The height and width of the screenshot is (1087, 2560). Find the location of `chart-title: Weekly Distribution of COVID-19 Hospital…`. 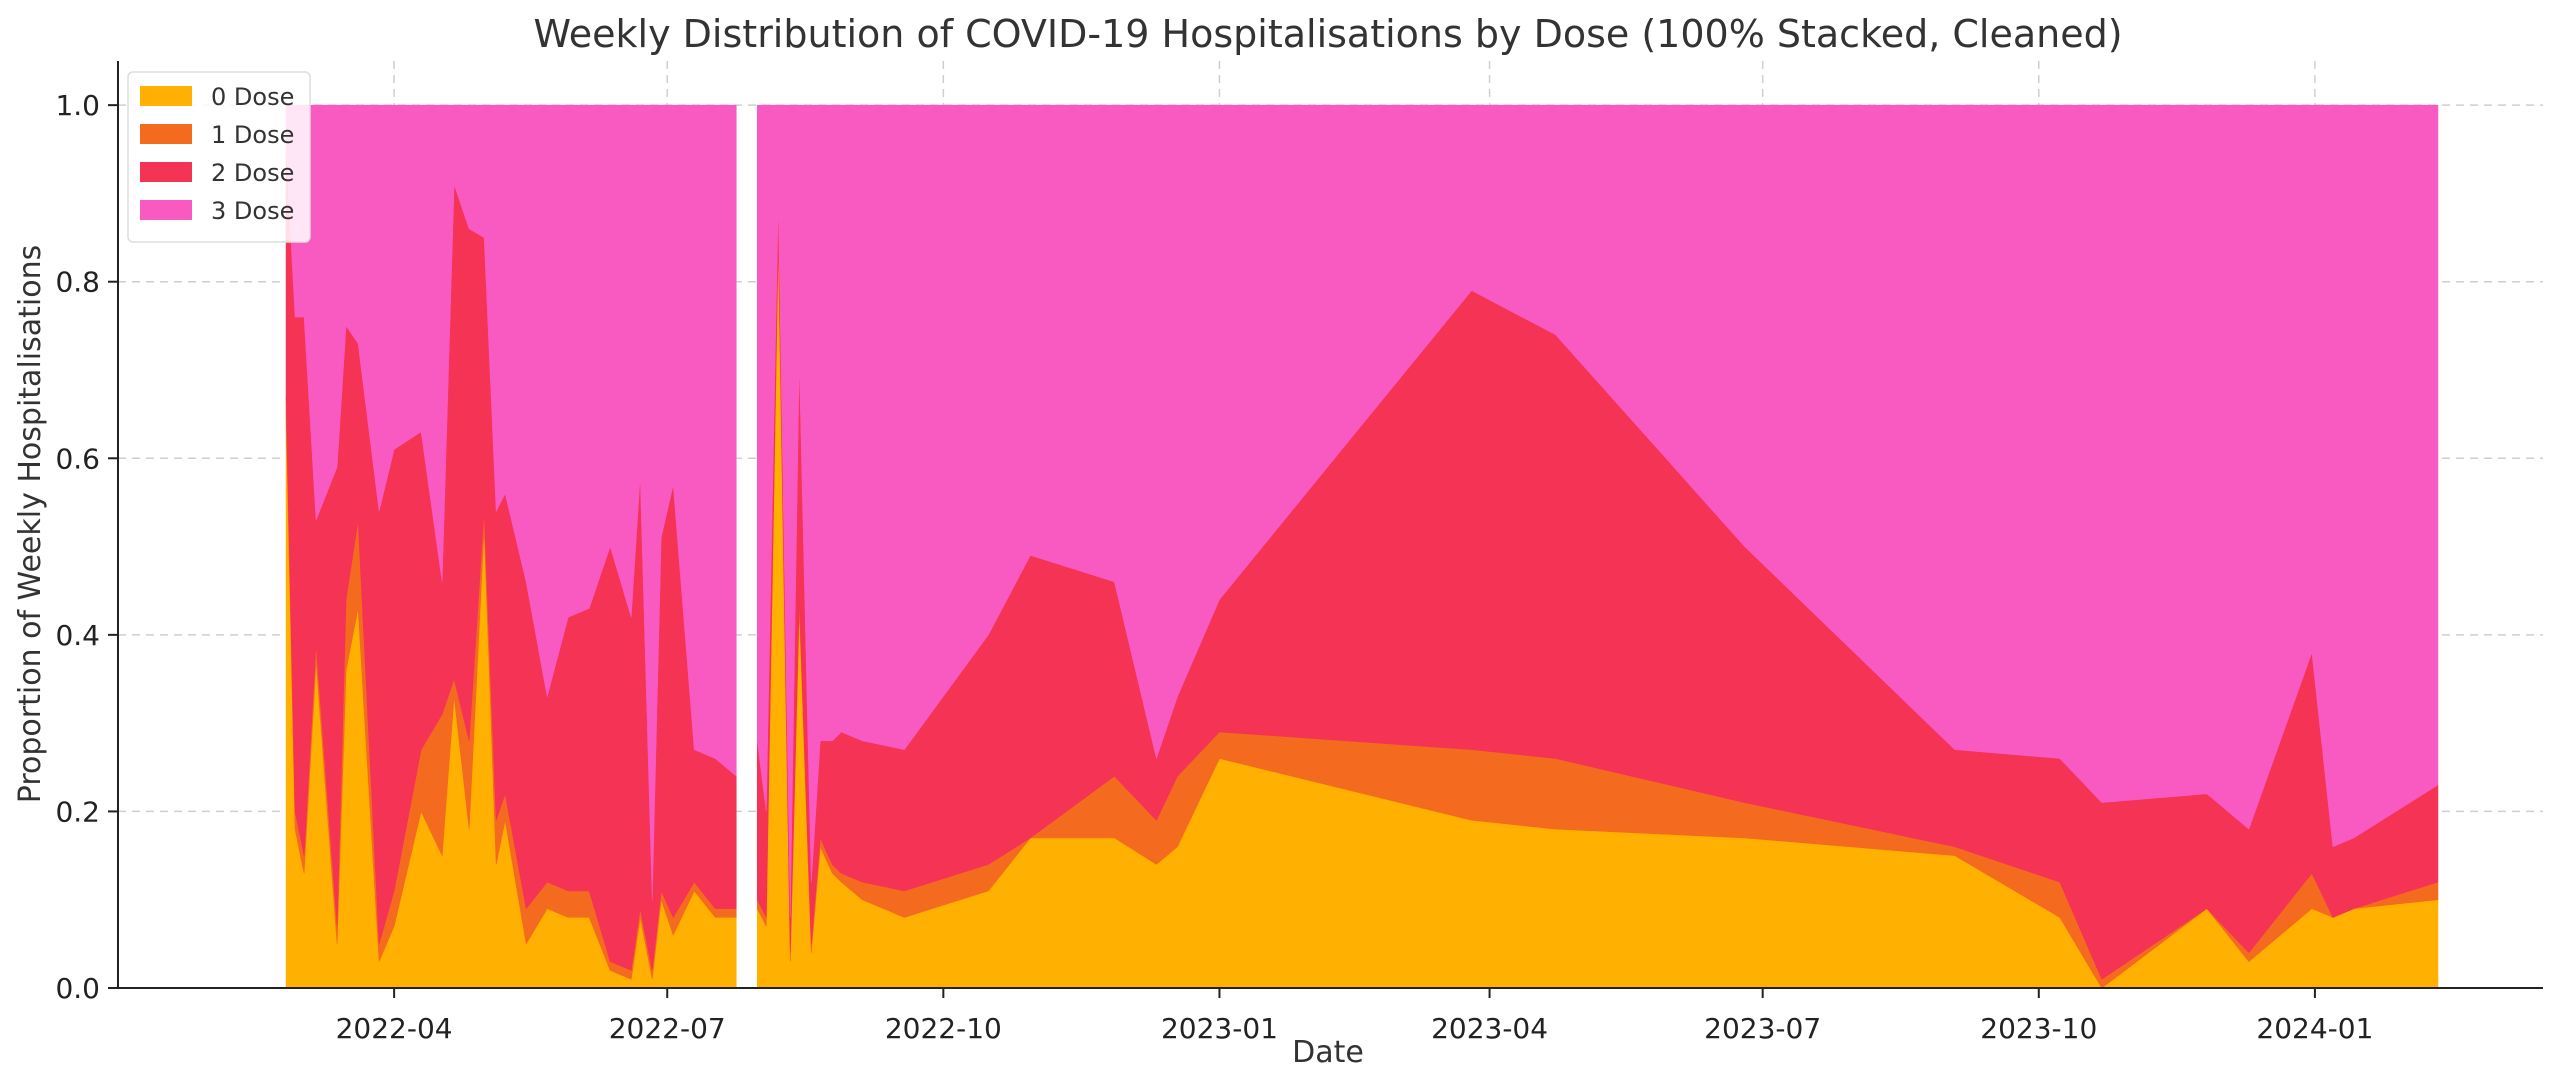

chart-title: Weekly Distribution of COVID-19 Hospital… is located at coordinates (1327, 34).